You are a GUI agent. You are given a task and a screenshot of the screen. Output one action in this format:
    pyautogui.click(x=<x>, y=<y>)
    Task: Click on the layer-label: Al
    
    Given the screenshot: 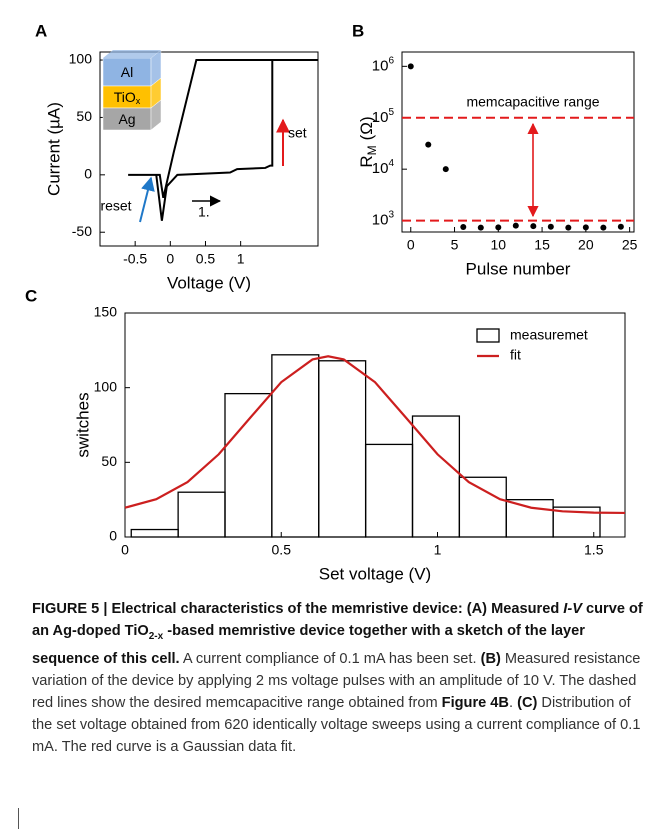 What is the action you would take?
    pyautogui.click(x=127, y=72)
    